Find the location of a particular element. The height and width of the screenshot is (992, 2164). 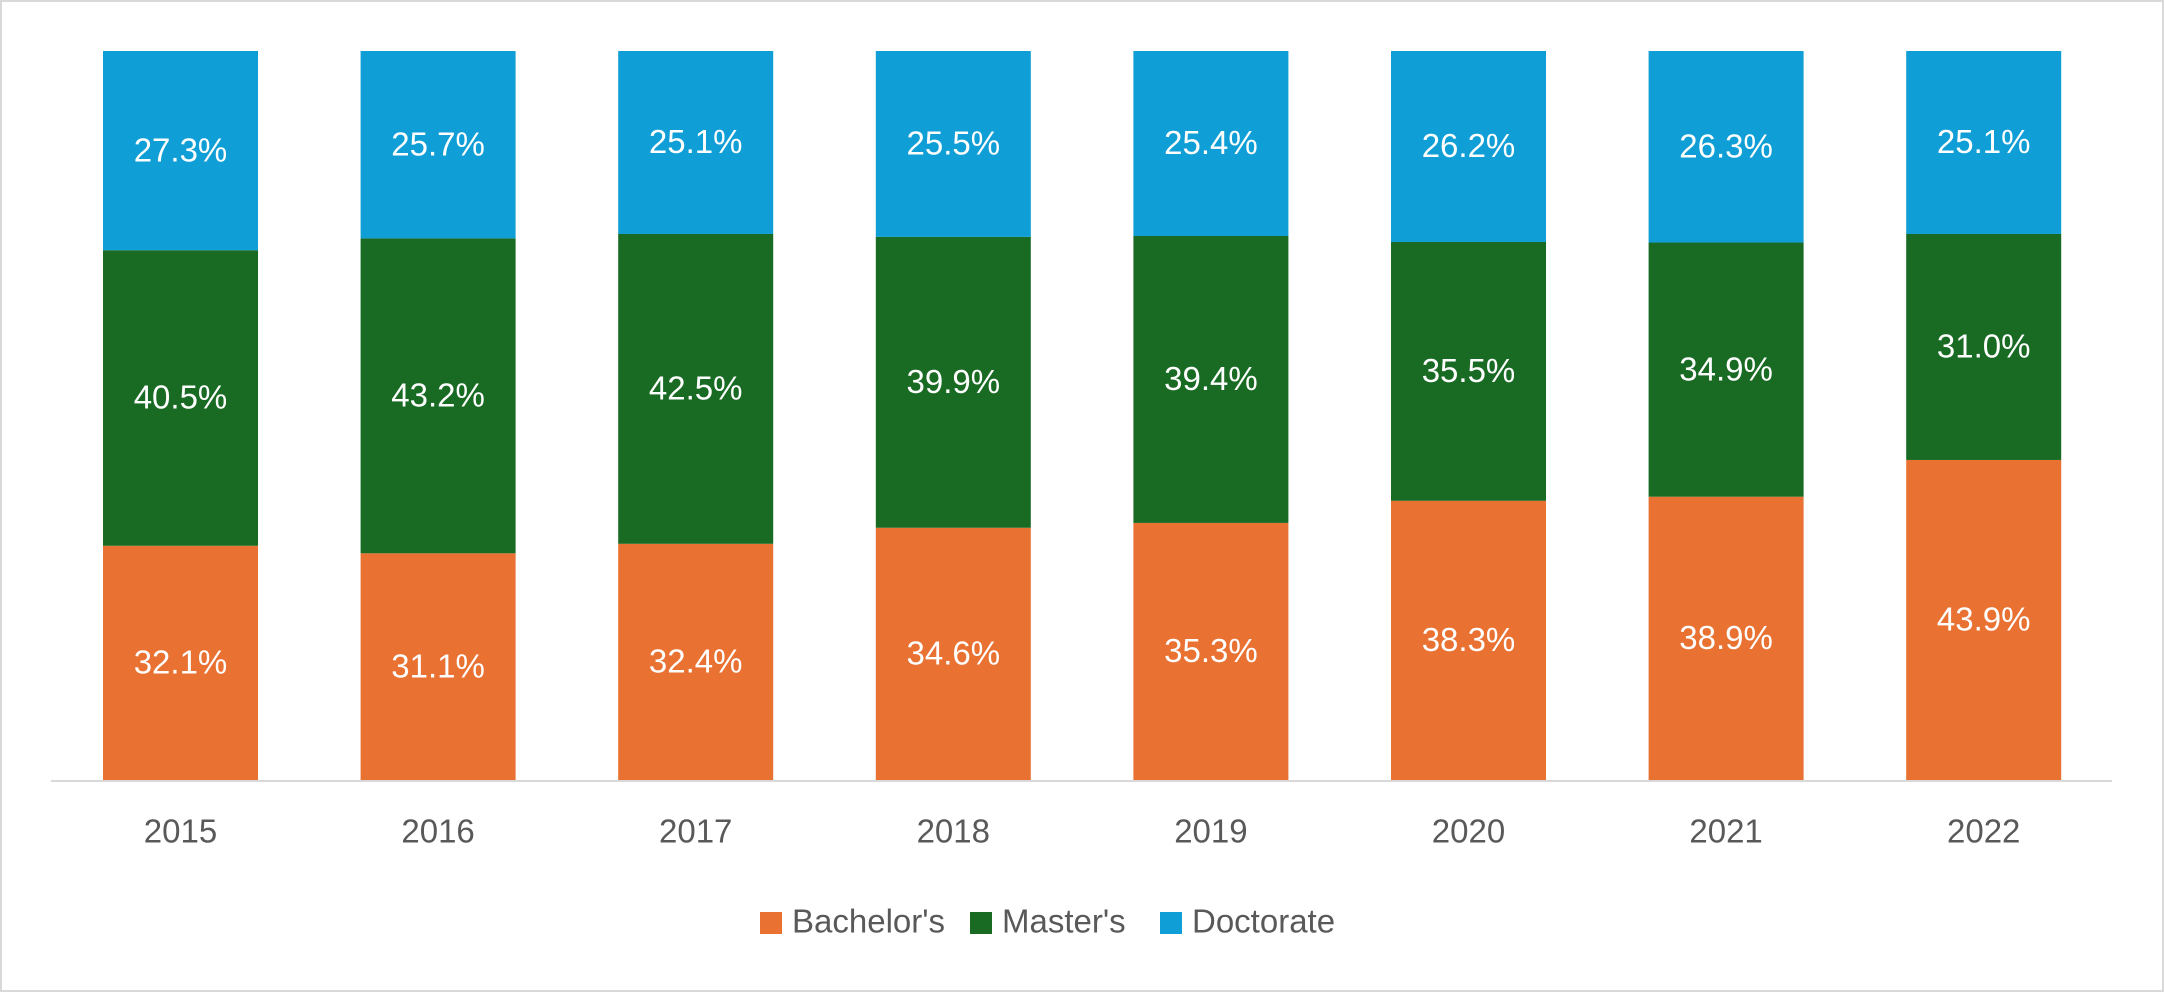

bar-segment-doctorate-2022 is located at coordinates (1984, 142).